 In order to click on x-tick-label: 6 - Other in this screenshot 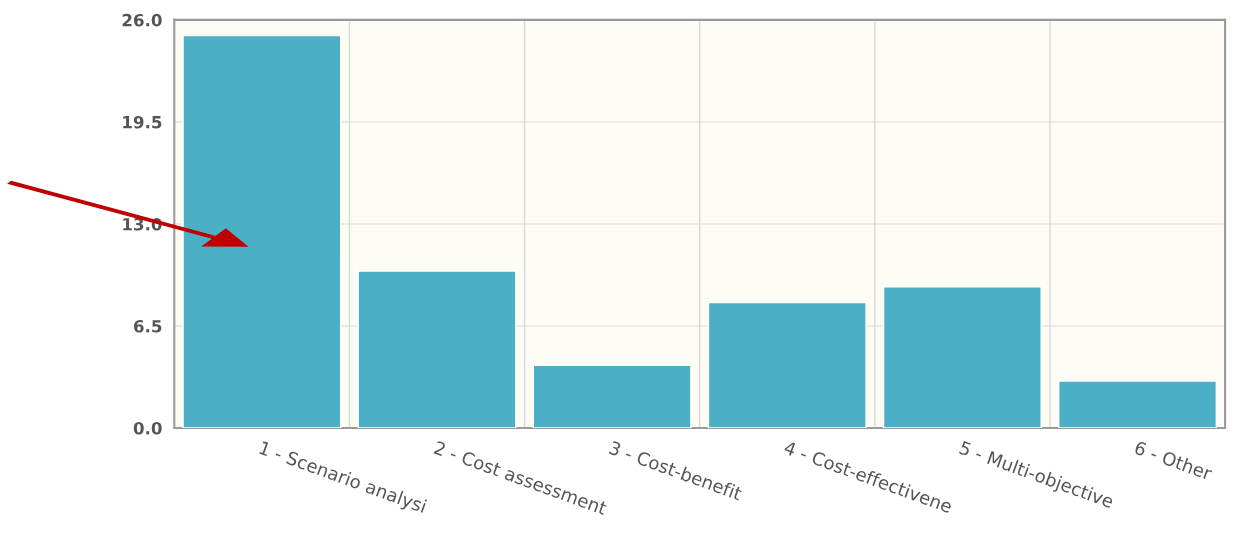, I will do `click(1173, 460)`.